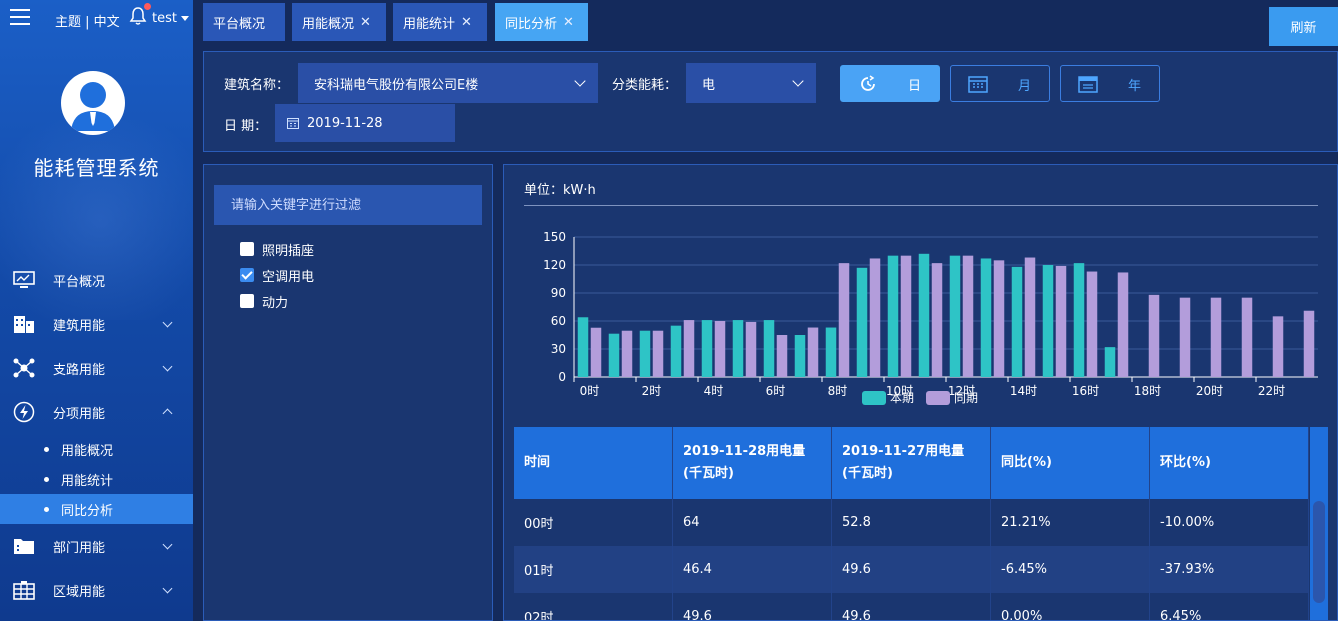 This screenshot has width=1338, height=621. Describe the element at coordinates (96, 368) in the screenshot. I see `sidebar-item-branch-energy: 支路用能` at that location.